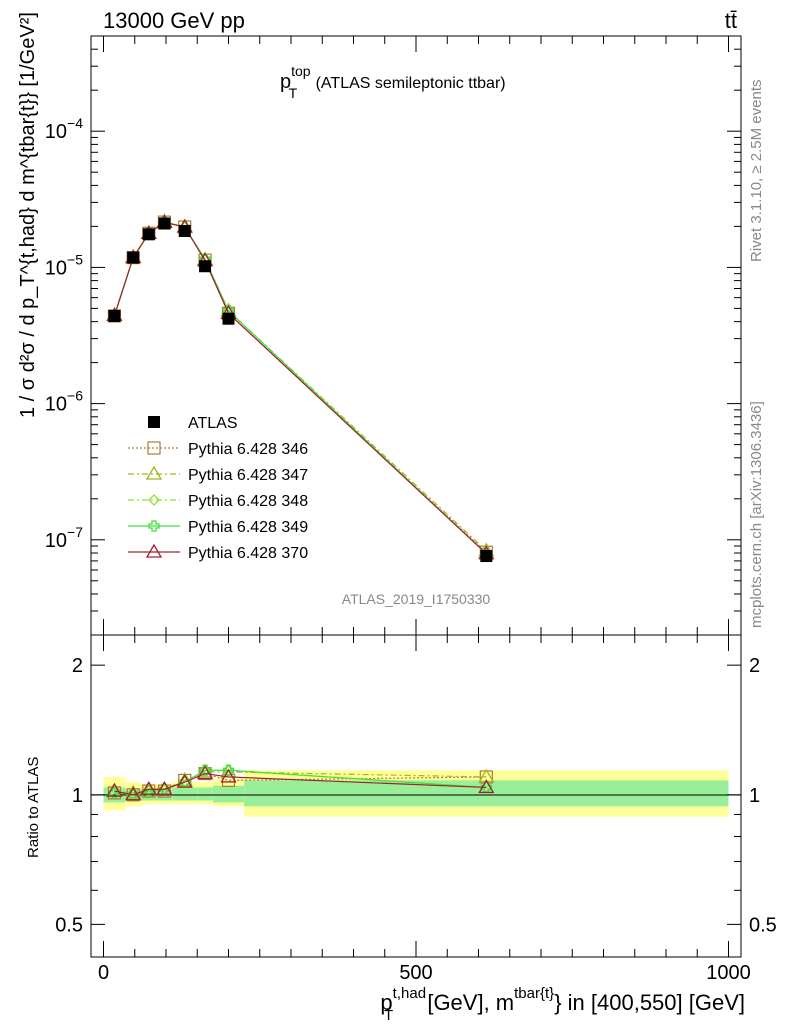  I want to click on main-title-rest: (ATLAS semileptonic ttbar), so click(408, 83).